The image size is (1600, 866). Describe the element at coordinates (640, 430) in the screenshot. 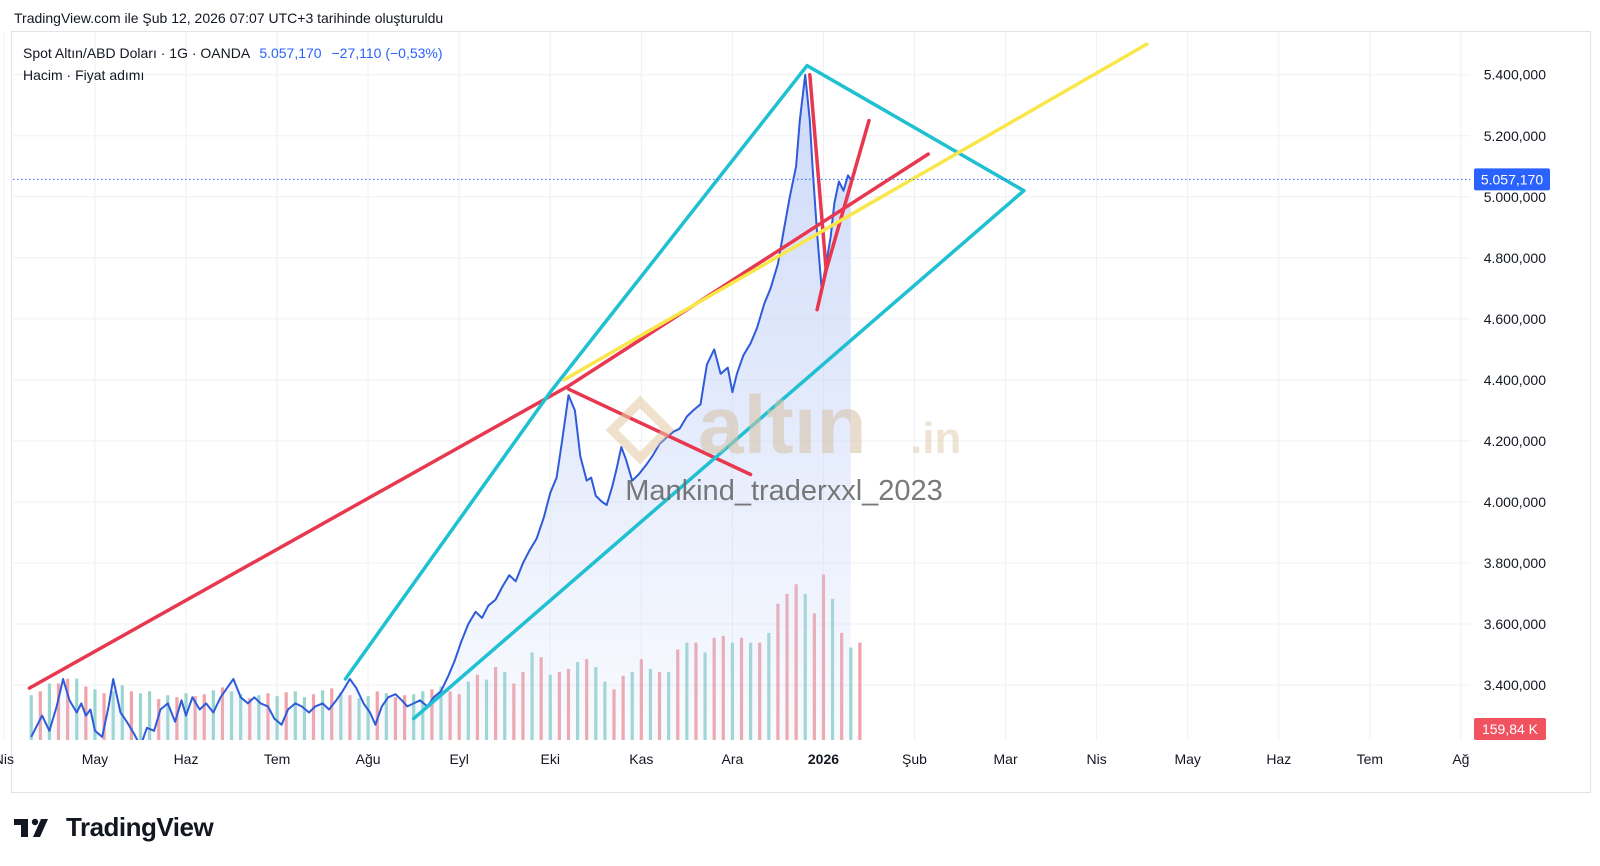

I see `watermark-logo-icon` at that location.